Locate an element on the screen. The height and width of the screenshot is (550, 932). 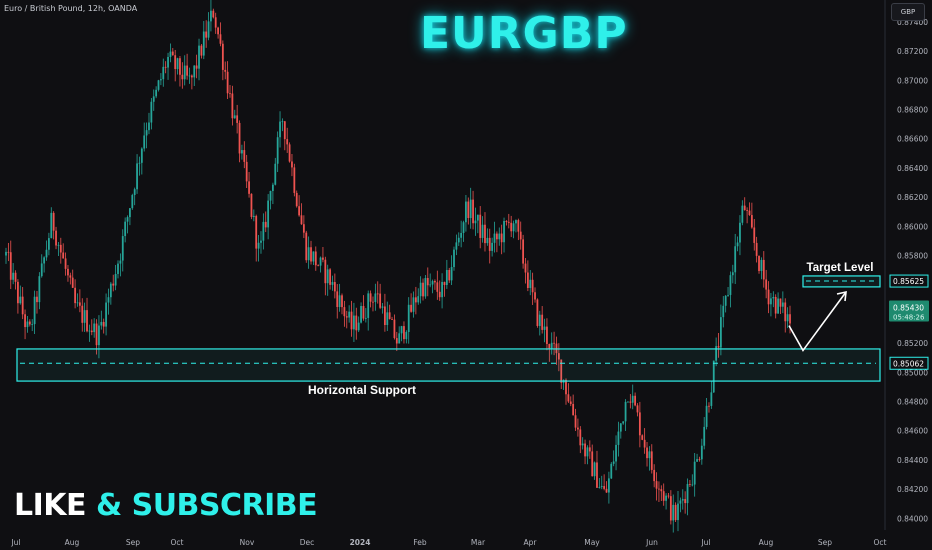
x-tick-label: Jul is located at coordinates (705, 542).